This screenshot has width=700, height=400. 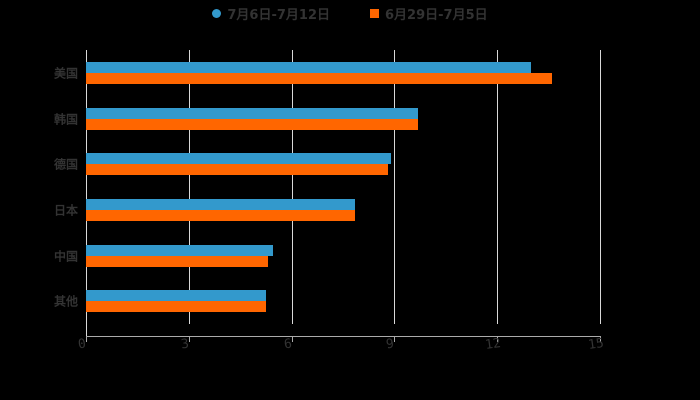 I want to click on category-label: 日本, so click(x=65, y=210).